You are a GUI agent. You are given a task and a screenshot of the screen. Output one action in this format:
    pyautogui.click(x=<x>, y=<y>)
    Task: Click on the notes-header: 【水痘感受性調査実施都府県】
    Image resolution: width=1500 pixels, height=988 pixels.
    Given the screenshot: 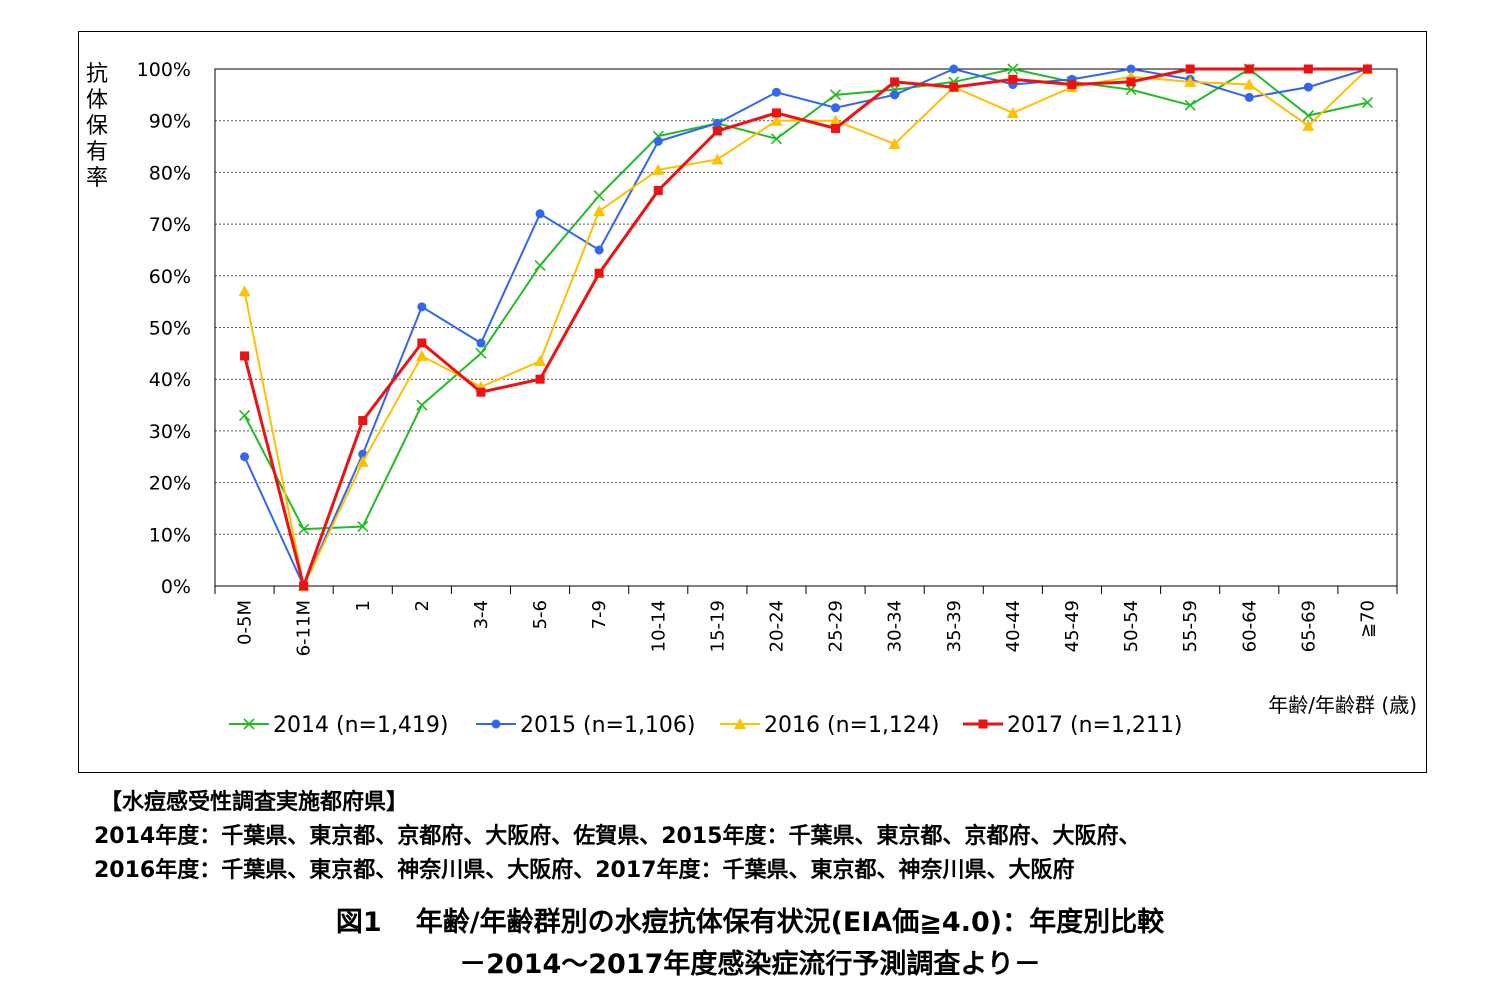 What is the action you would take?
    pyautogui.click(x=254, y=802)
    